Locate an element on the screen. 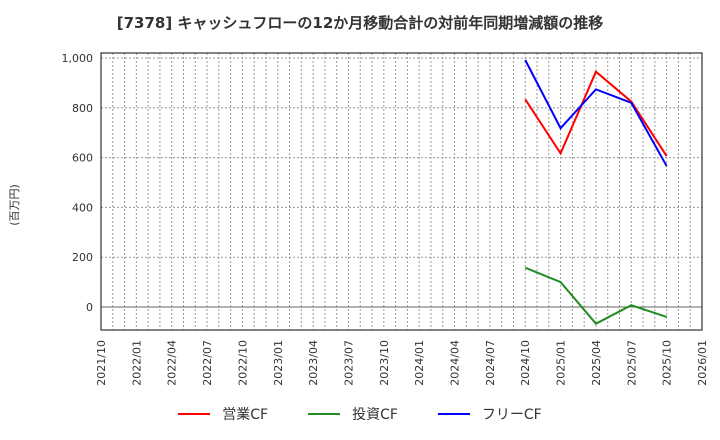 The width and height of the screenshot is (720, 440). x-tick-label: 2025/04 is located at coordinates (596, 363).